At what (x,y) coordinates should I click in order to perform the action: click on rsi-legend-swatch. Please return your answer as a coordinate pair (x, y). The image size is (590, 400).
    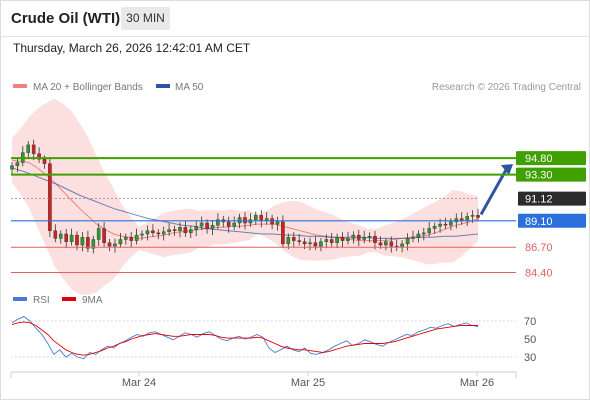
    Looking at the image, I should click on (20, 299).